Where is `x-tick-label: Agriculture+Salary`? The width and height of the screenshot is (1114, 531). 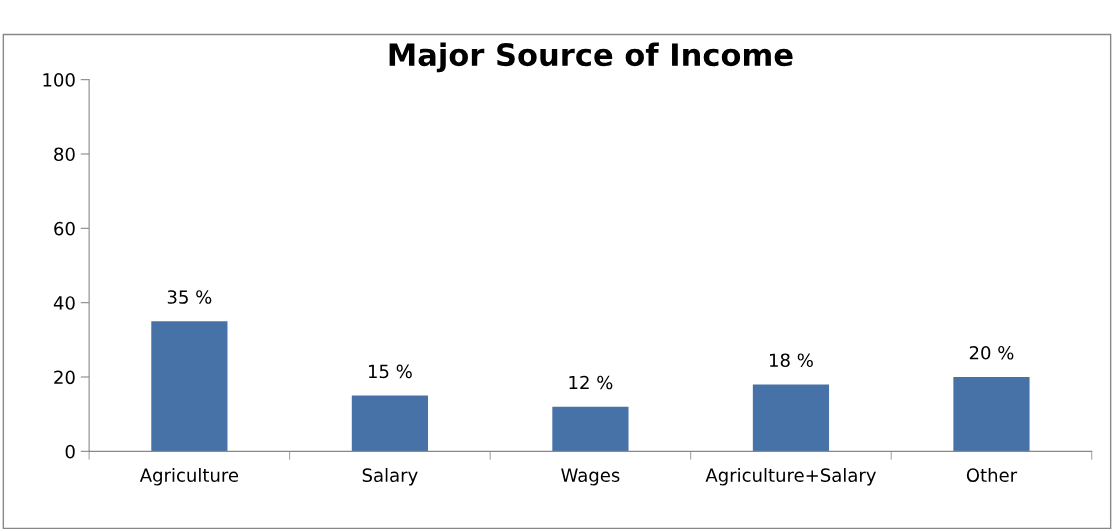 x-tick-label: Agriculture+Salary is located at coordinates (790, 477).